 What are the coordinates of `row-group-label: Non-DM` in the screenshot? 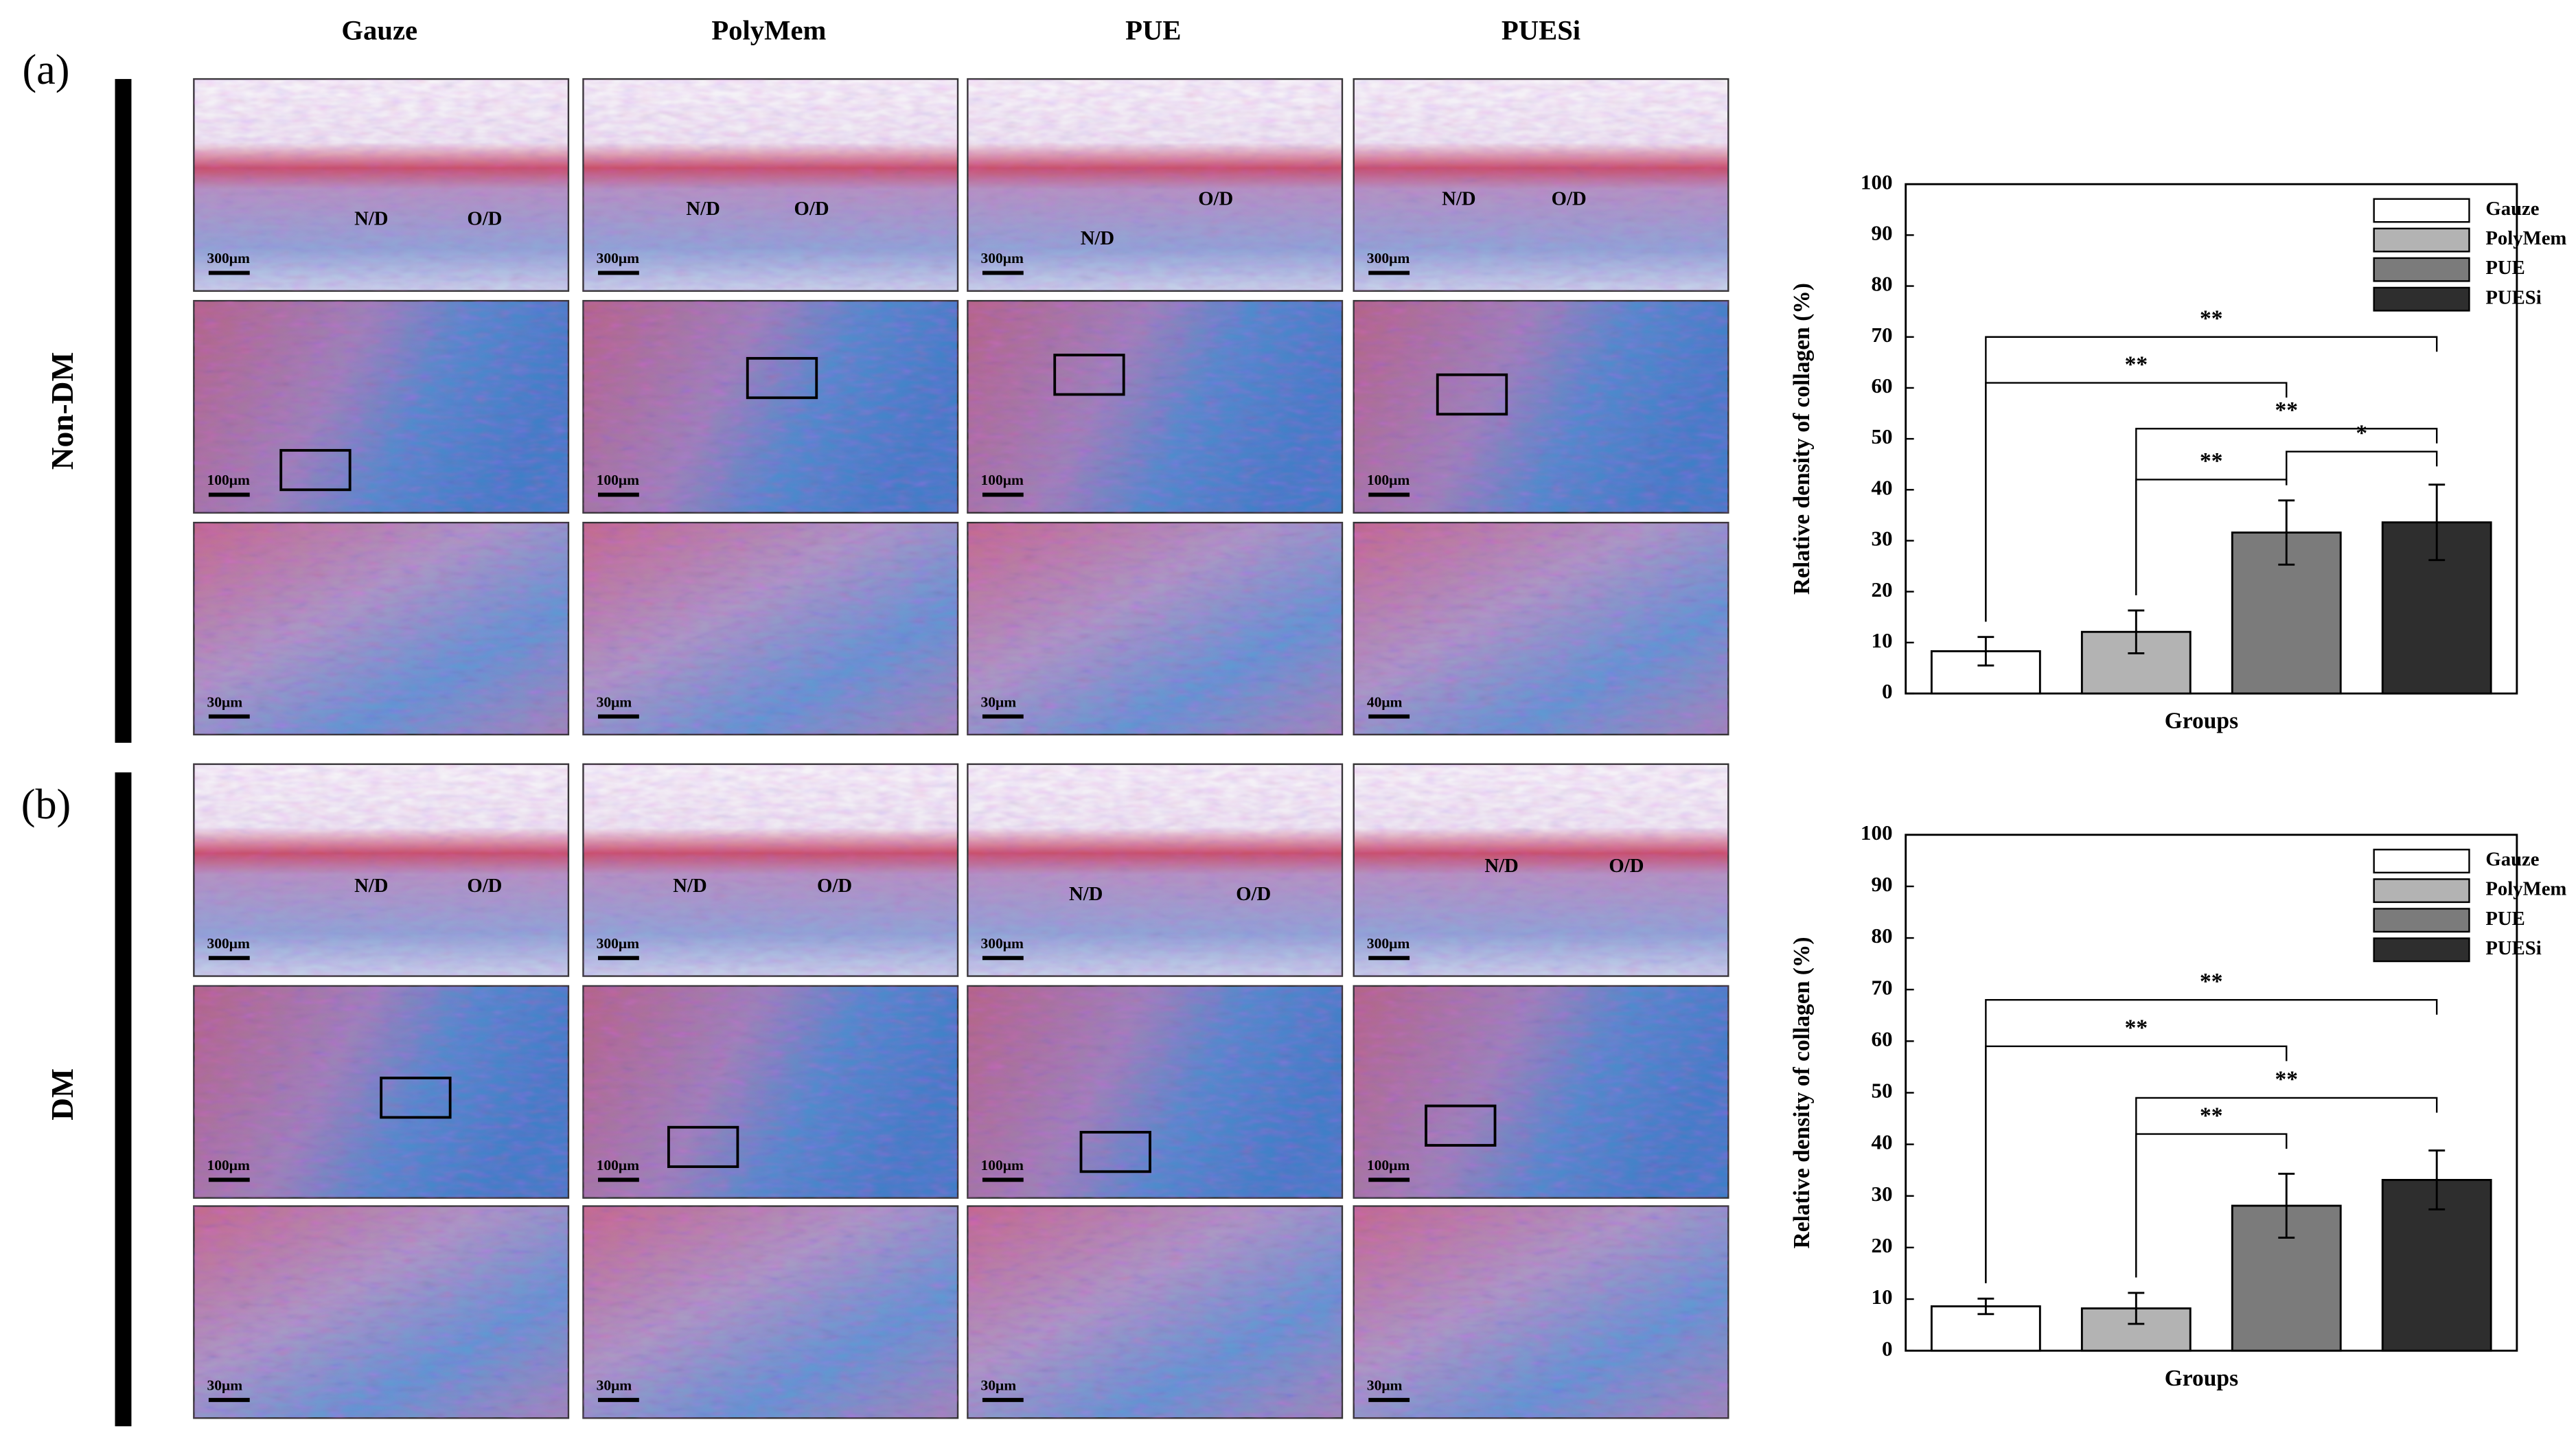 It's located at (62, 411).